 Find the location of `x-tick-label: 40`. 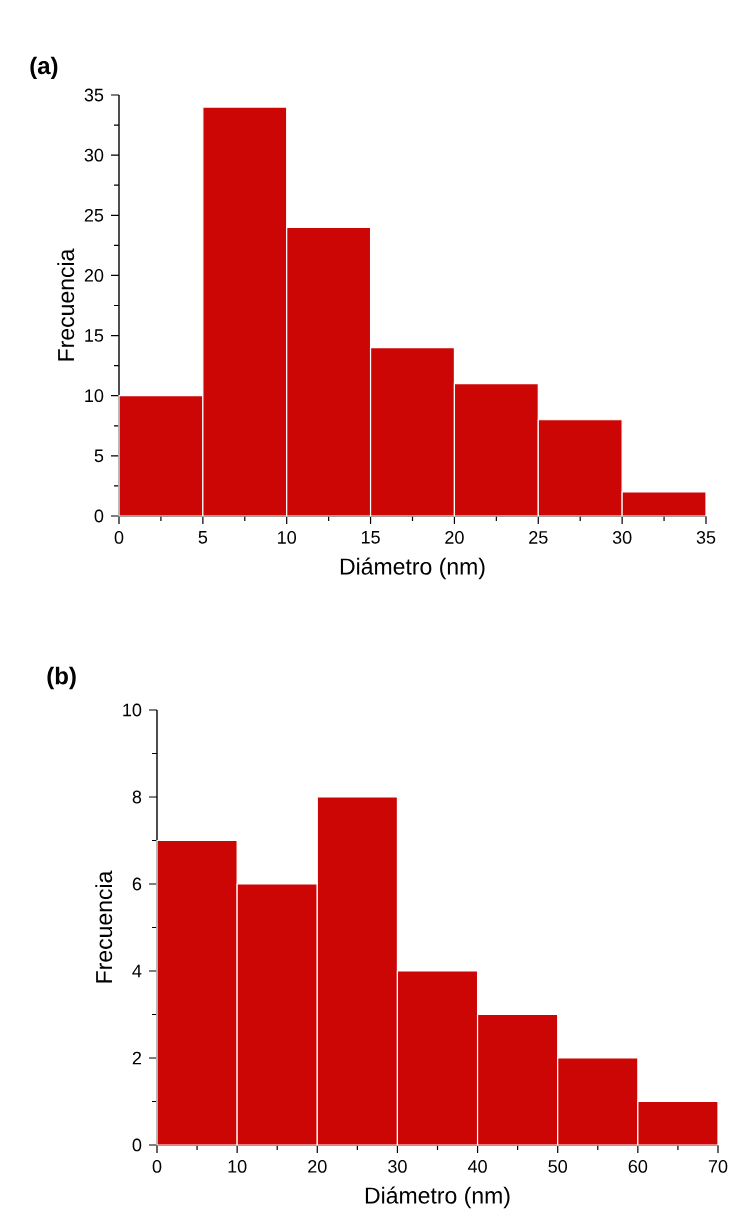

x-tick-label: 40 is located at coordinates (477, 1166).